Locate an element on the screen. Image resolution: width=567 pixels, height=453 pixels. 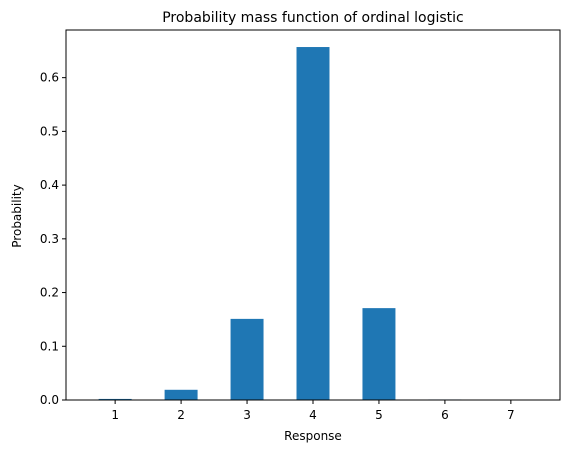
y-tick-label: 0.3 is located at coordinates (49, 239).